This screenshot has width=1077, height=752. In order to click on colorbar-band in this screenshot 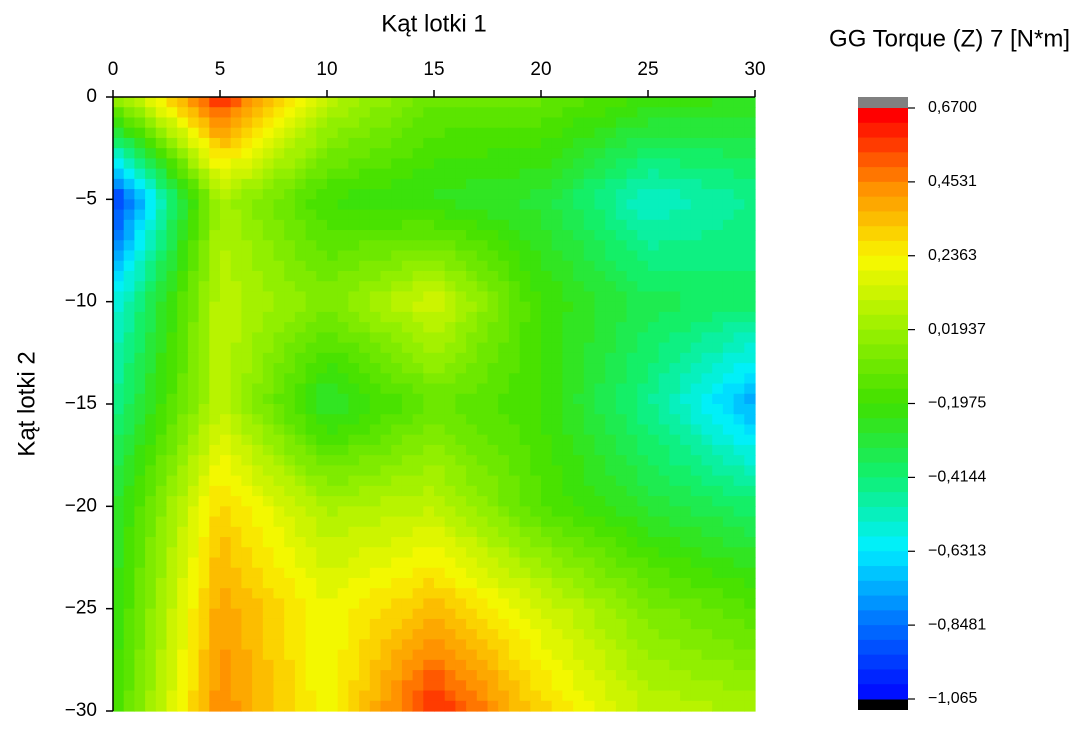, I will do `click(883, 514)`.